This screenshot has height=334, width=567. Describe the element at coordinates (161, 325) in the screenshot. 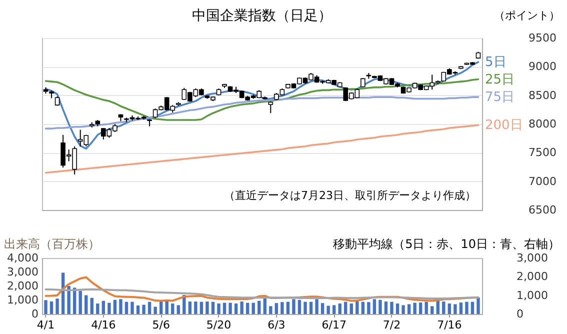

I see `x-tick-label: 5/6` at that location.